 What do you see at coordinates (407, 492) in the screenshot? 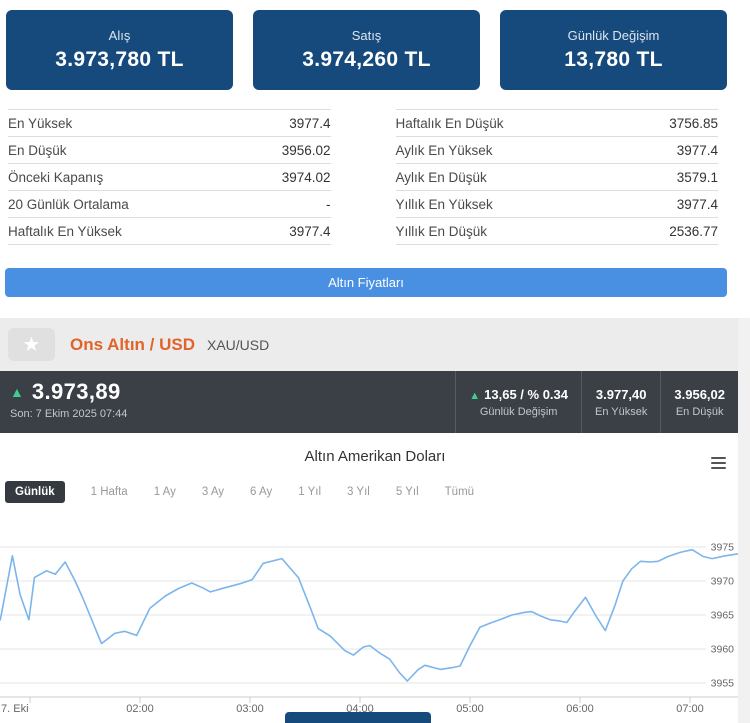
I see `chart-range-tab: 5 Yıl` at bounding box center [407, 492].